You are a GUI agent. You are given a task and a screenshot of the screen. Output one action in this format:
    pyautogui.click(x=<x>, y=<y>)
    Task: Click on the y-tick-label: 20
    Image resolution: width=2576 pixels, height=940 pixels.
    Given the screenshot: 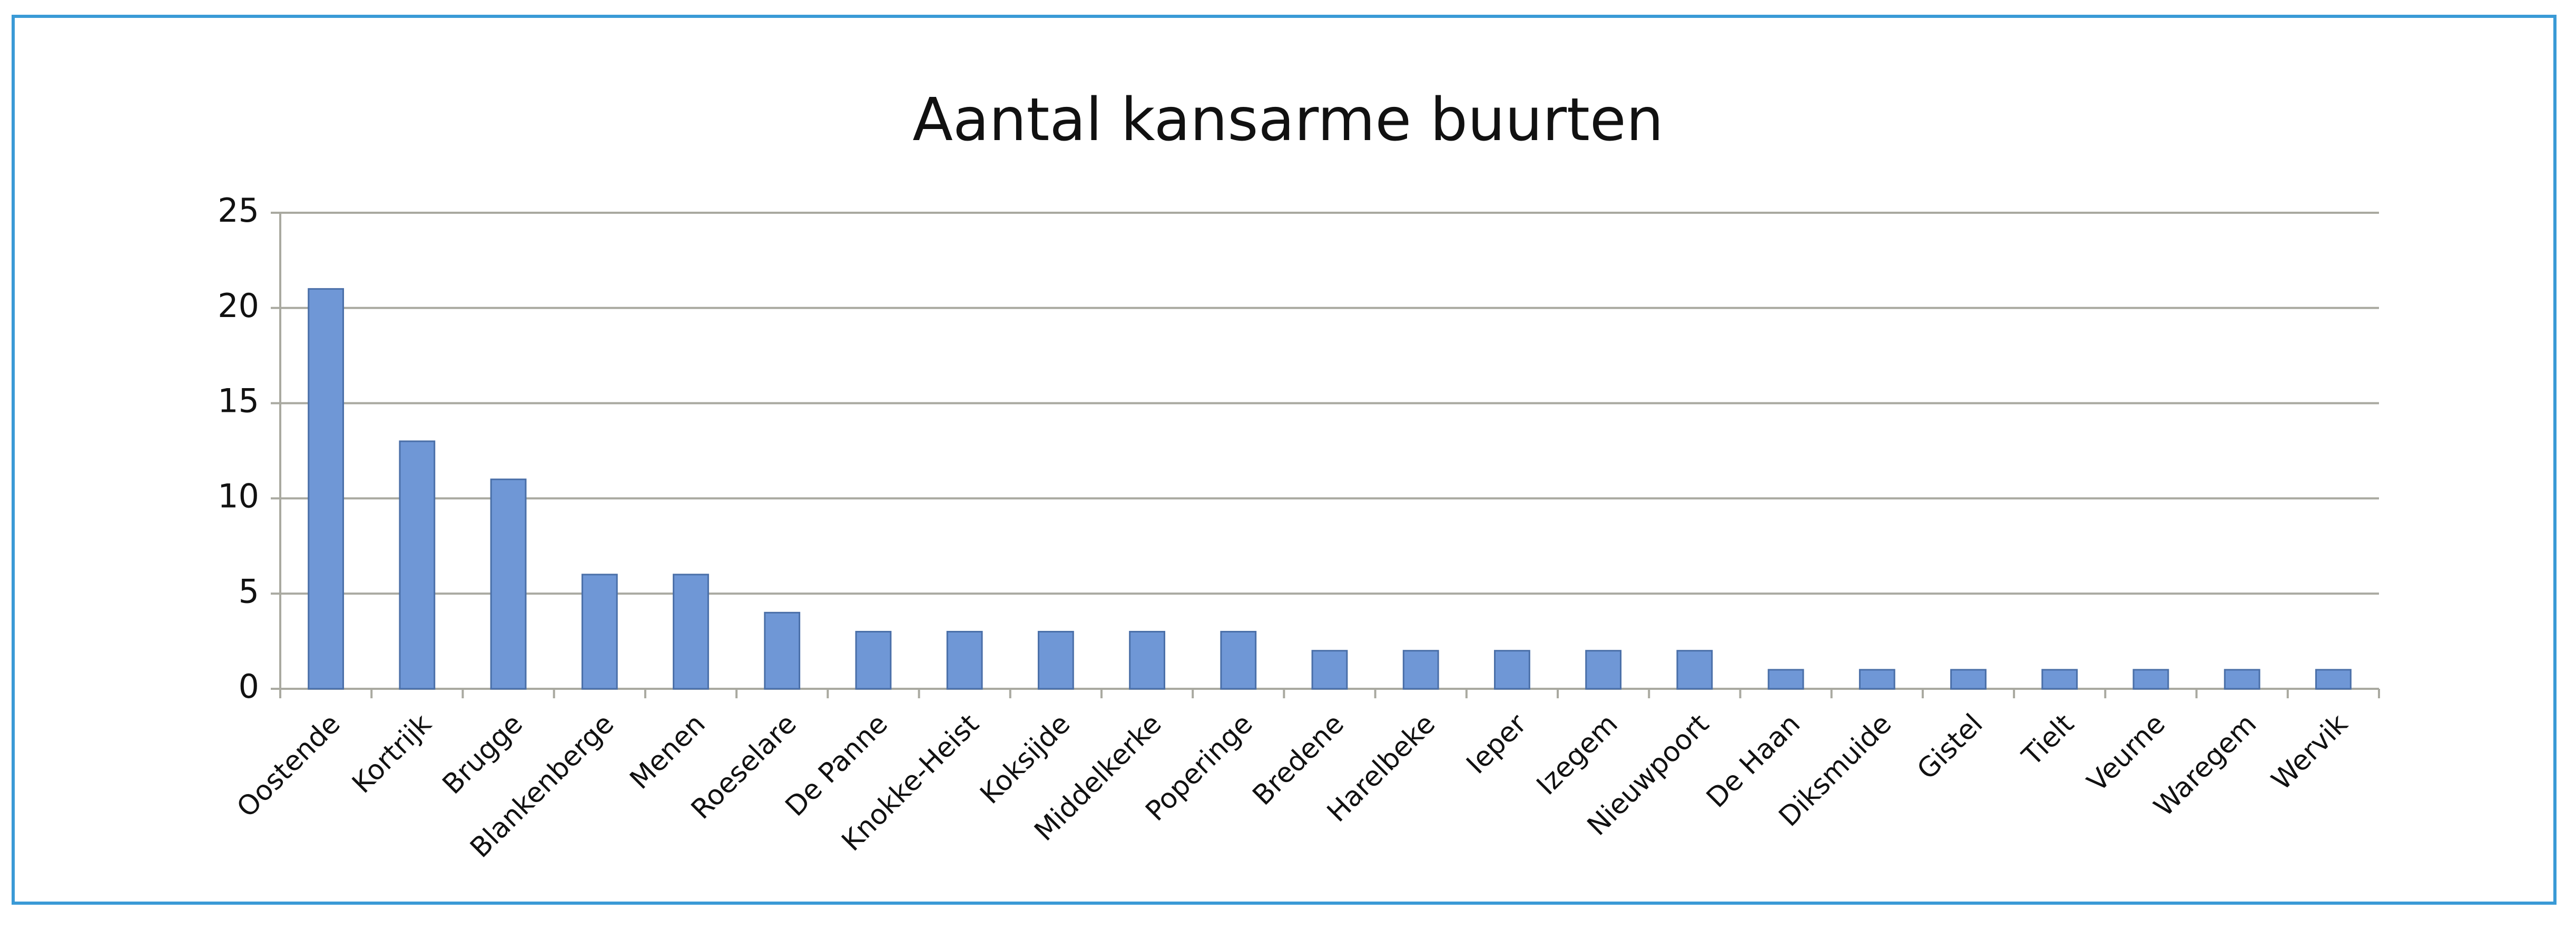 What is the action you would take?
    pyautogui.click(x=238, y=305)
    